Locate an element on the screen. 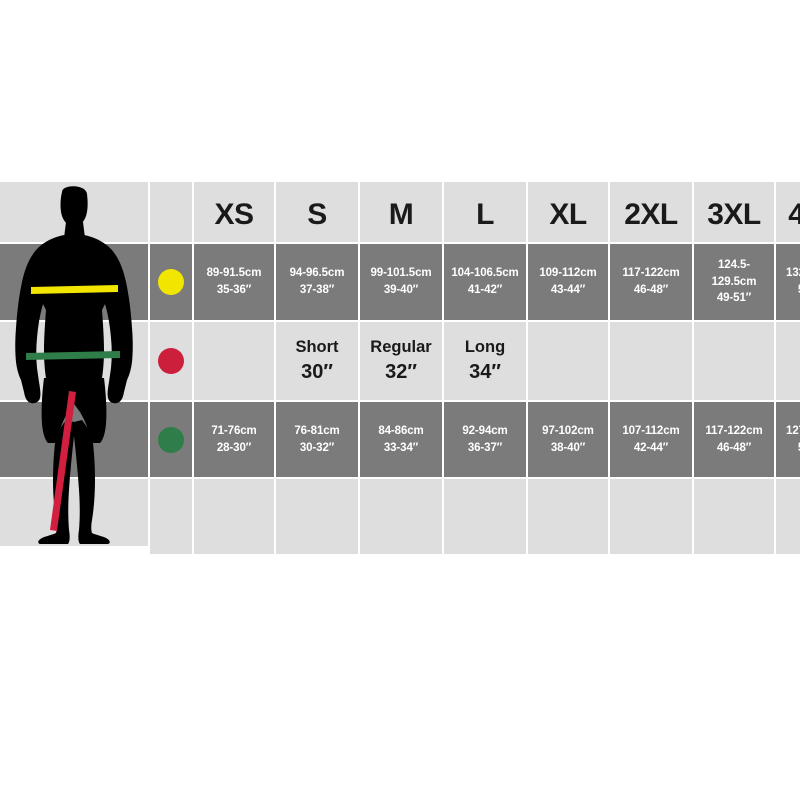  chest-l-cell: 104-106.5cm 41-42″ is located at coordinates (485, 282).